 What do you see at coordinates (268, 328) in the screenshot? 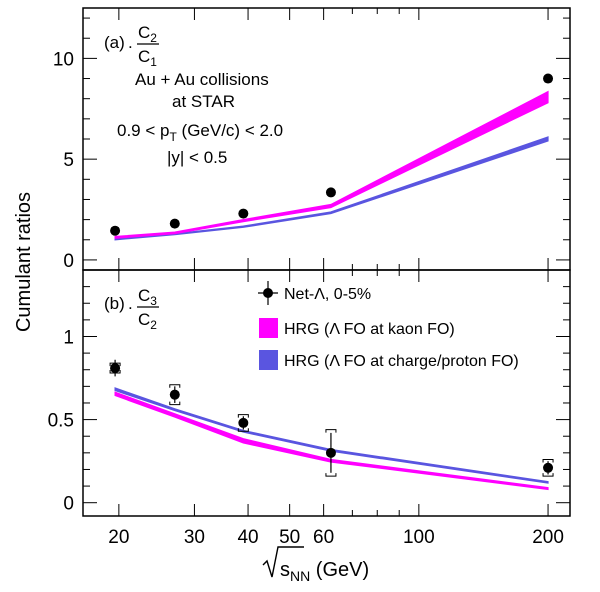
I see `legend-swatch-kaon-fo` at bounding box center [268, 328].